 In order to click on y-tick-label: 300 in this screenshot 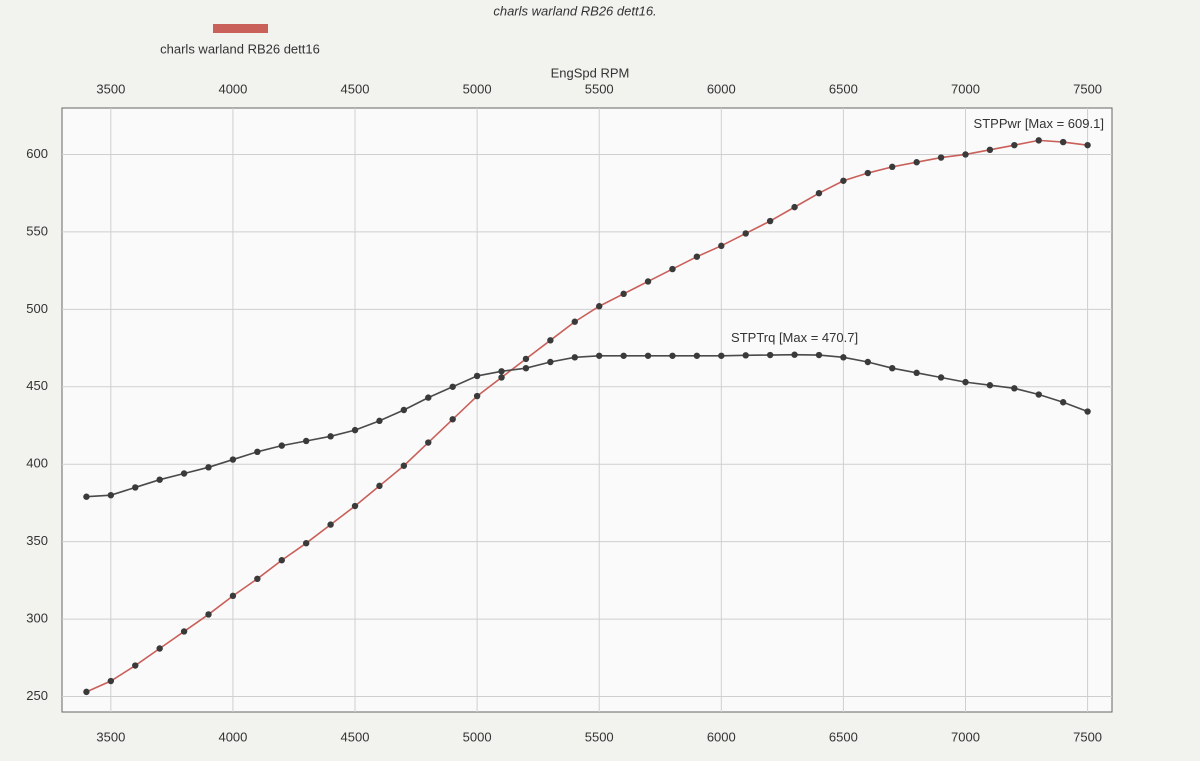, I will do `click(37, 618)`.